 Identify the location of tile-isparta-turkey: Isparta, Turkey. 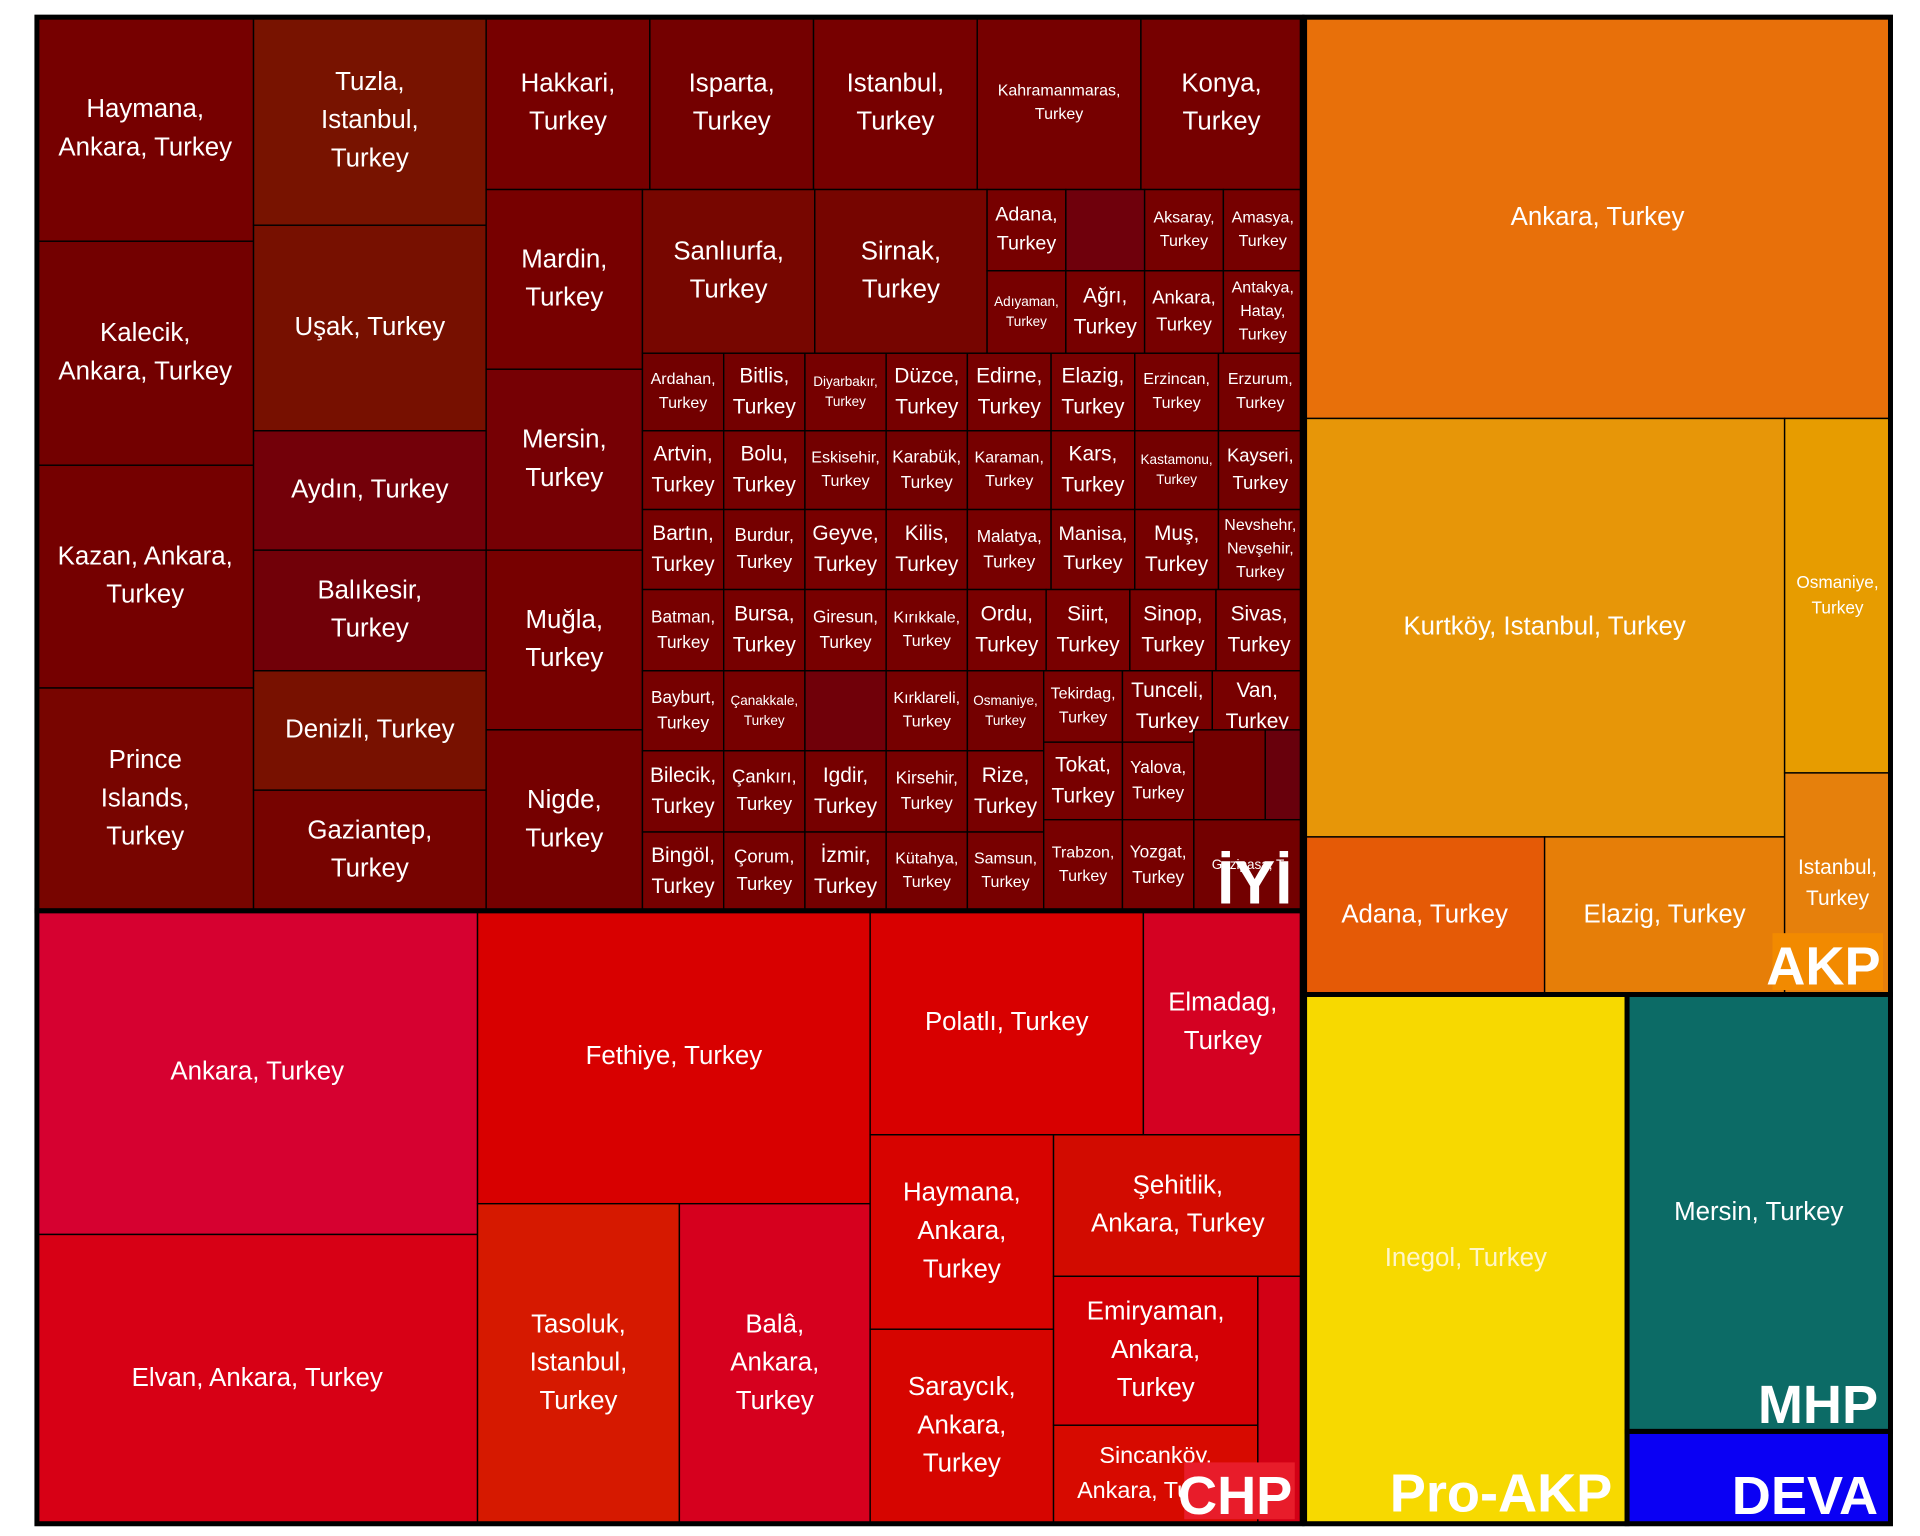
(732, 103).